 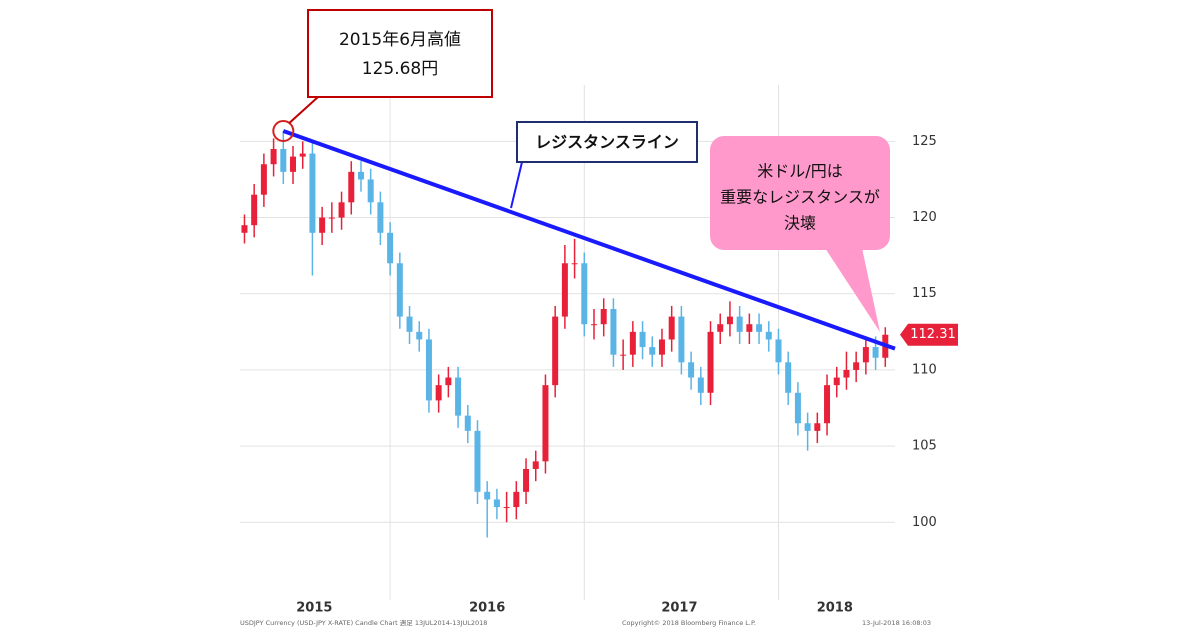 I want to click on footer-text: 13-Jul-2018 16:08:03, so click(x=896, y=623).